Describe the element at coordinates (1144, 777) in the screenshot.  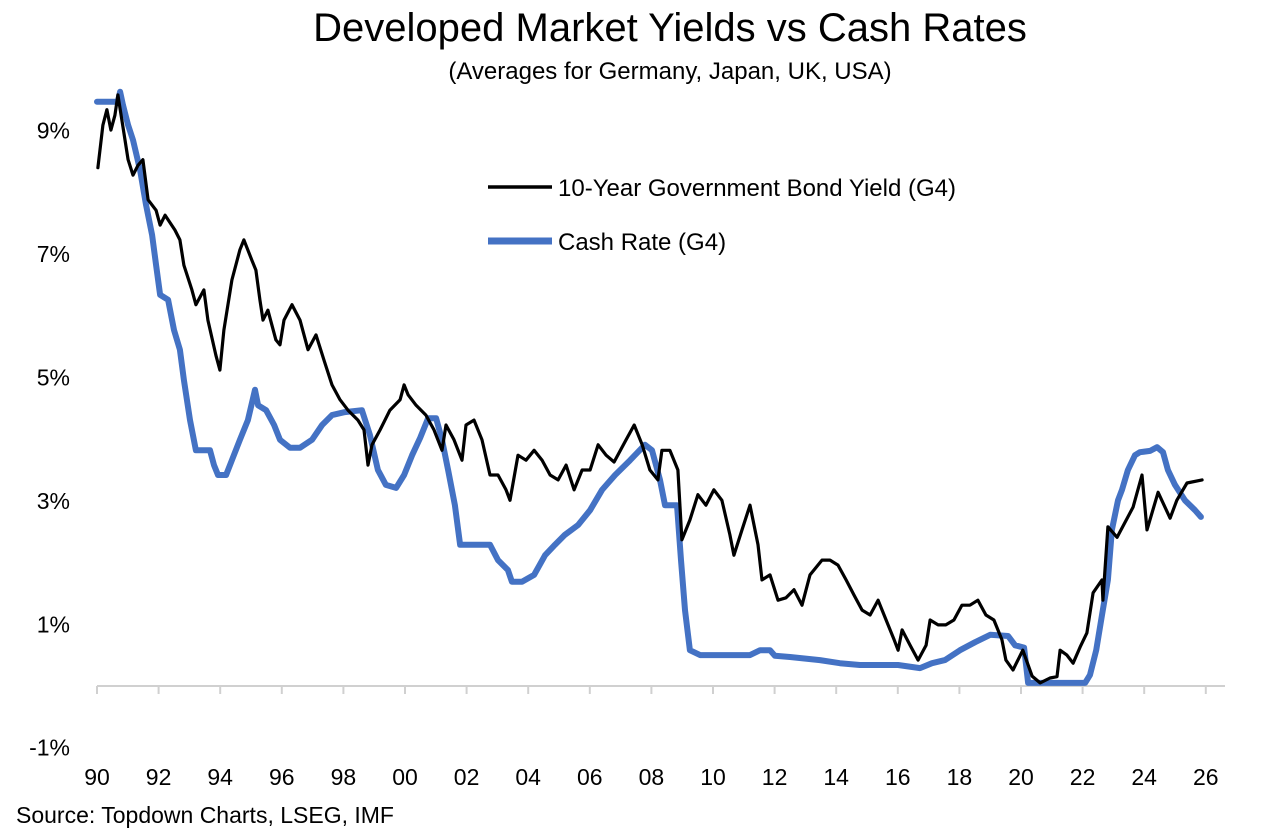
I see `x-tick-label: 24` at that location.